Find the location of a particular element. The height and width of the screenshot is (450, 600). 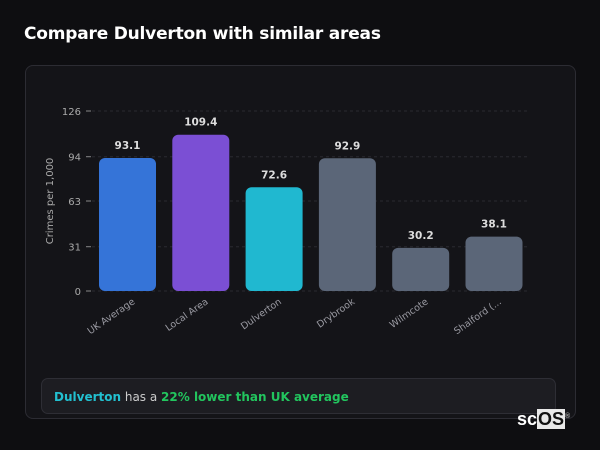

page-title: Compare Dulverton with similar areas is located at coordinates (202, 34).